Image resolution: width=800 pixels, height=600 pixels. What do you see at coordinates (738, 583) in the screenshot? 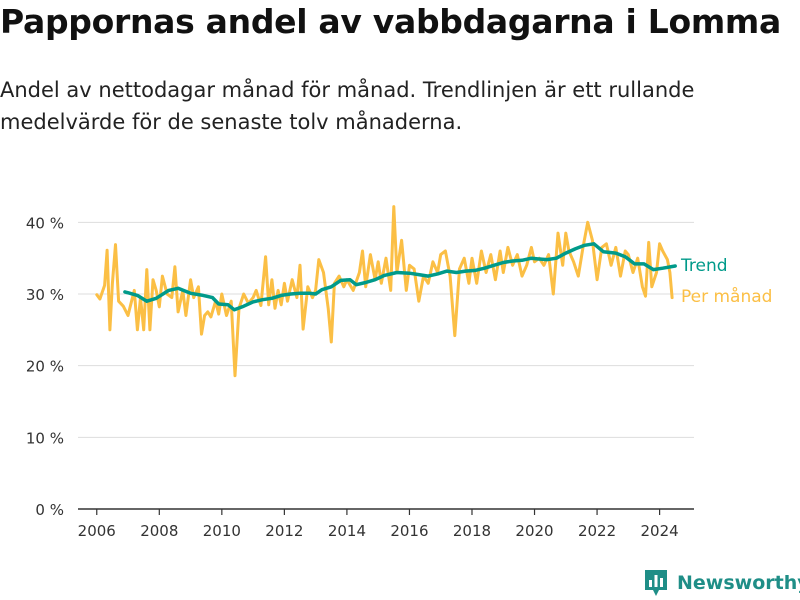
I see `brand-name: Newsworthy` at bounding box center [738, 583].